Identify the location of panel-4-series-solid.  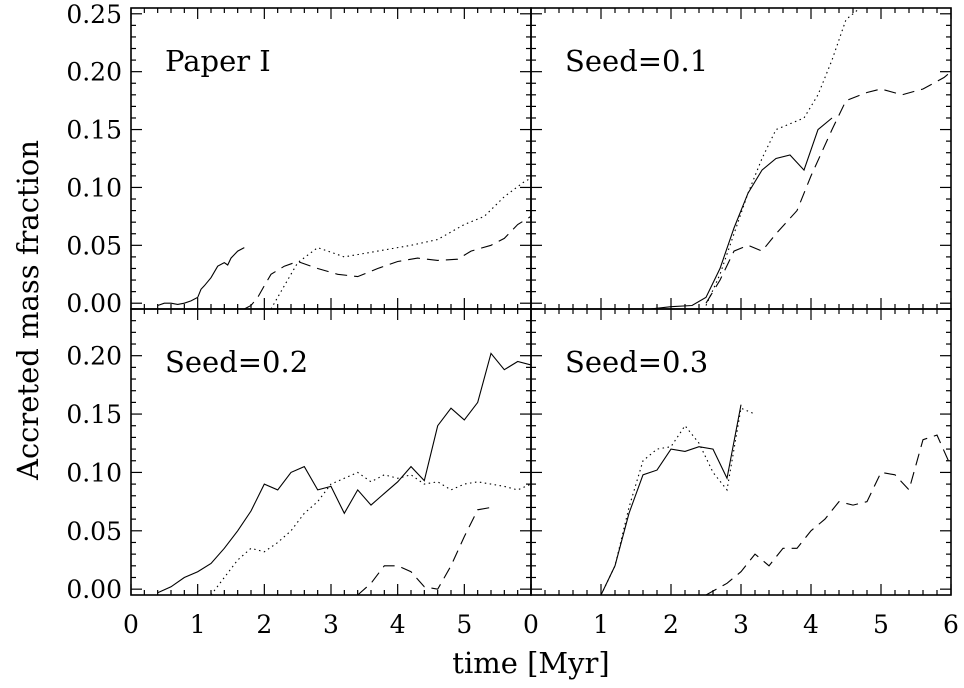
(636, 499).